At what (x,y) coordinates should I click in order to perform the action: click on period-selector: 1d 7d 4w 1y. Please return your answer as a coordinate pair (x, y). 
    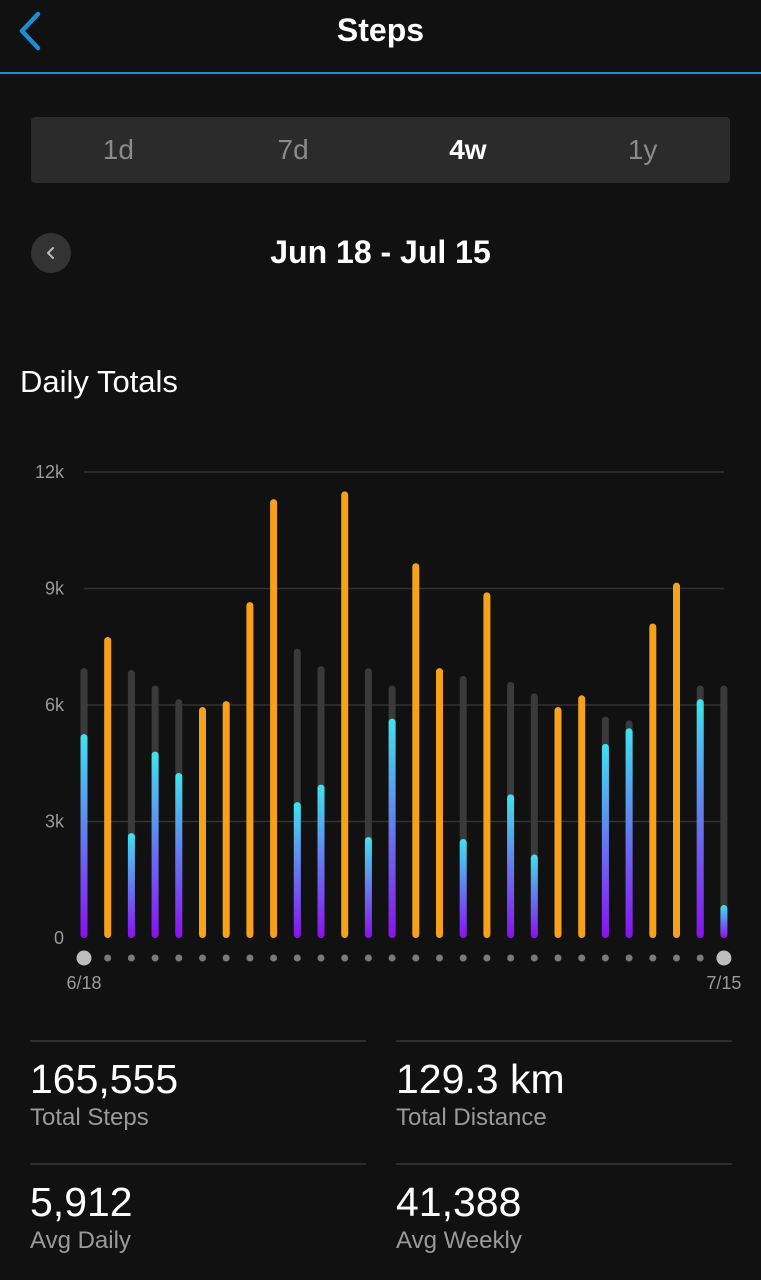
    Looking at the image, I should click on (380, 150).